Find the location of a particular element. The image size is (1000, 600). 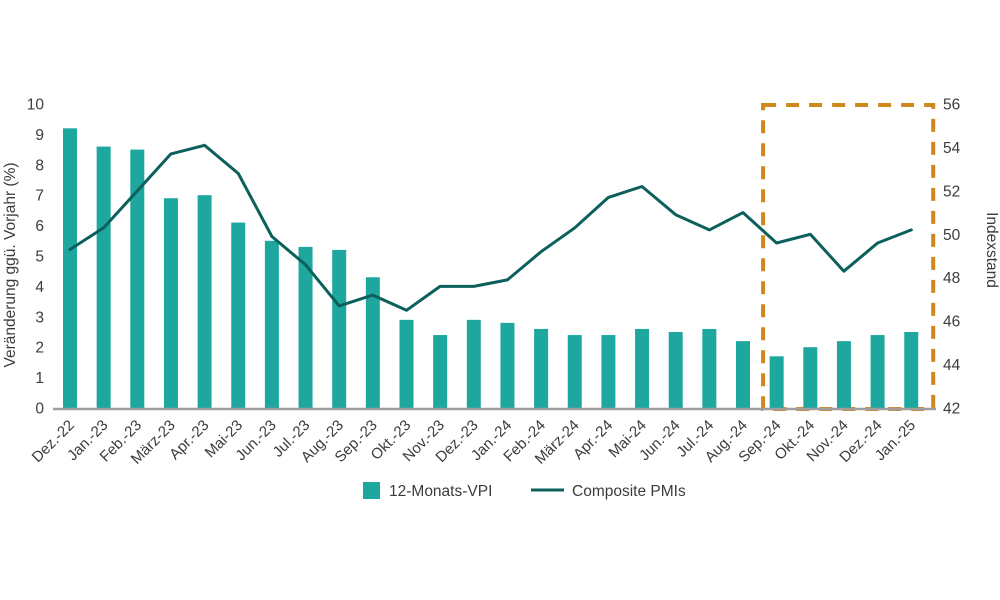

left-axis-tick-label: 5 is located at coordinates (39, 257).